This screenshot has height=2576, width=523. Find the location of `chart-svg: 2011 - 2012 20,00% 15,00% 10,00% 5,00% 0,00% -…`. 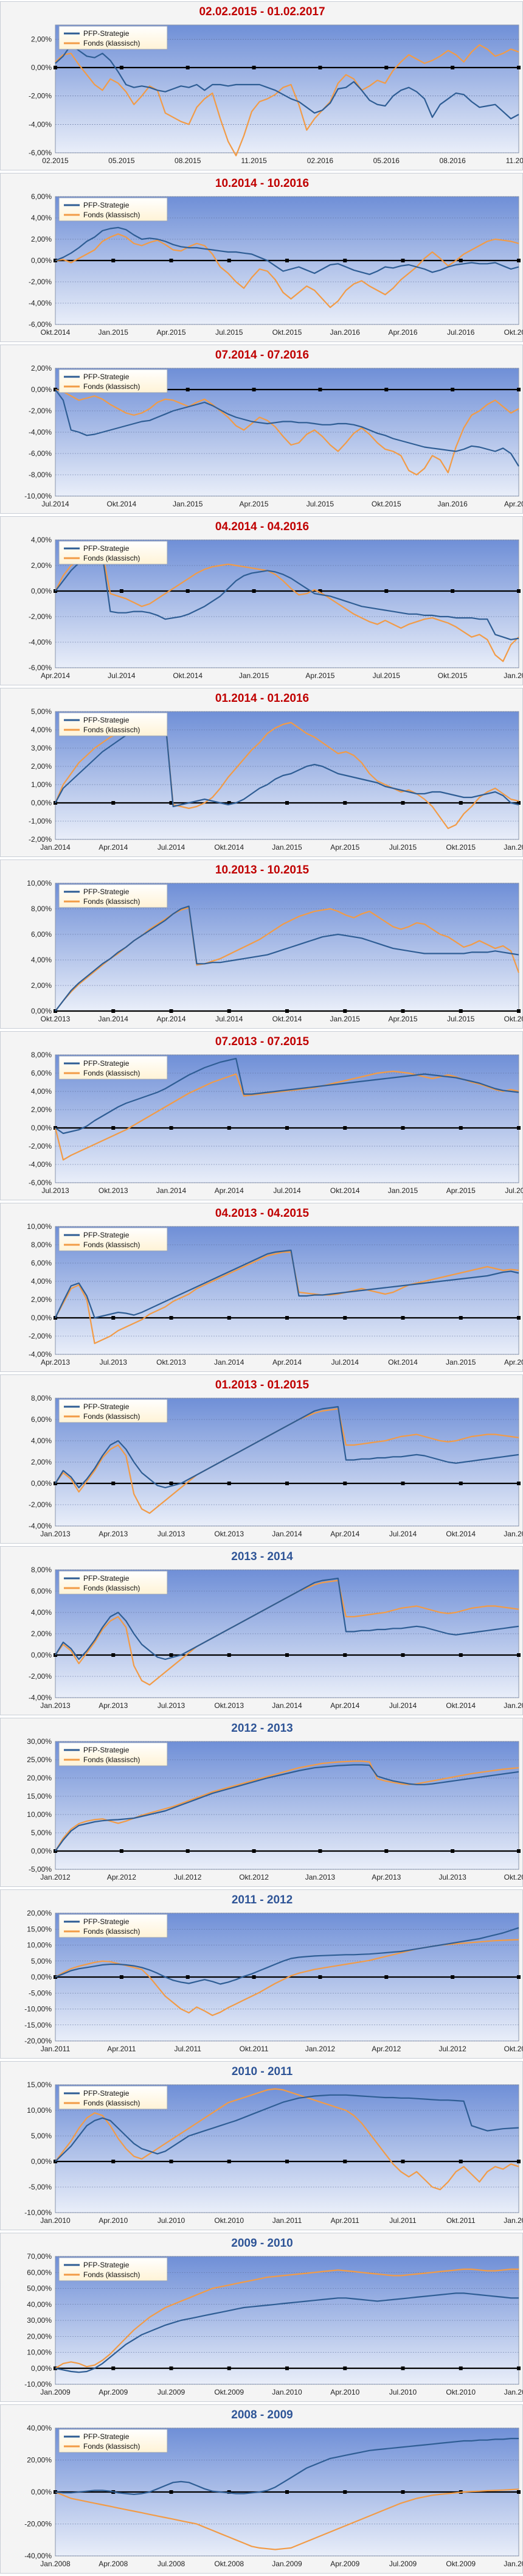

chart-svg: 2011 - 2012 20,00% 15,00% 10,00% 5,00% 0,00% -… is located at coordinates (274, 1973).